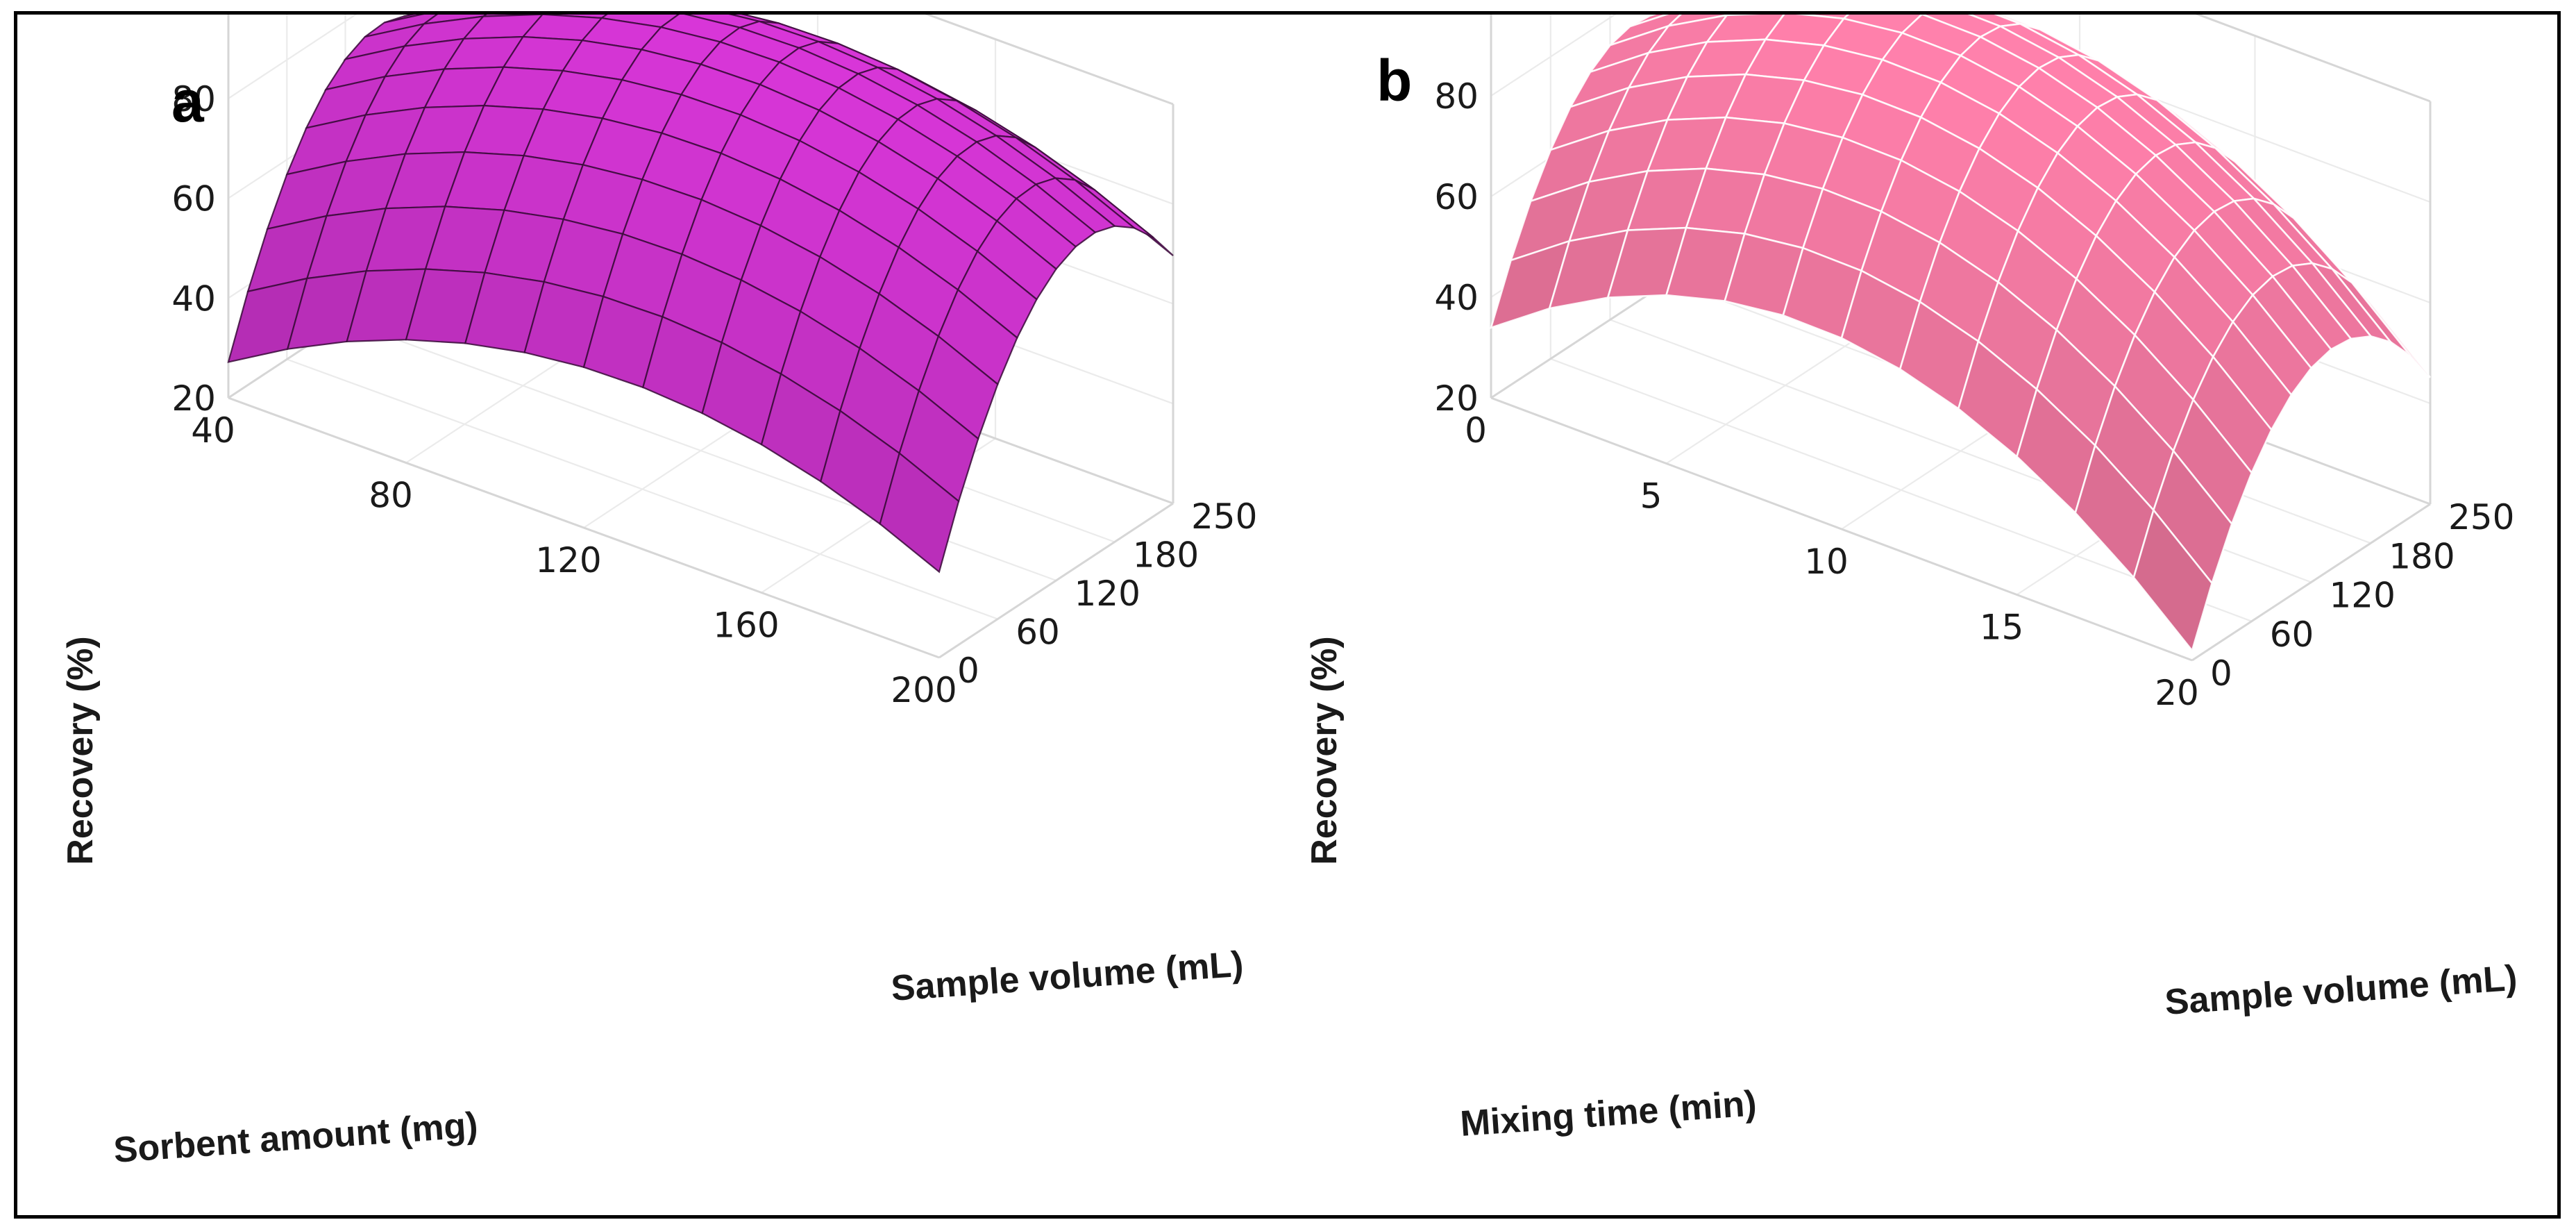 The height and width of the screenshot is (1229, 2576). What do you see at coordinates (1608, 1113) in the screenshot?
I see `x-axis-label: Mixing time (min)` at bounding box center [1608, 1113].